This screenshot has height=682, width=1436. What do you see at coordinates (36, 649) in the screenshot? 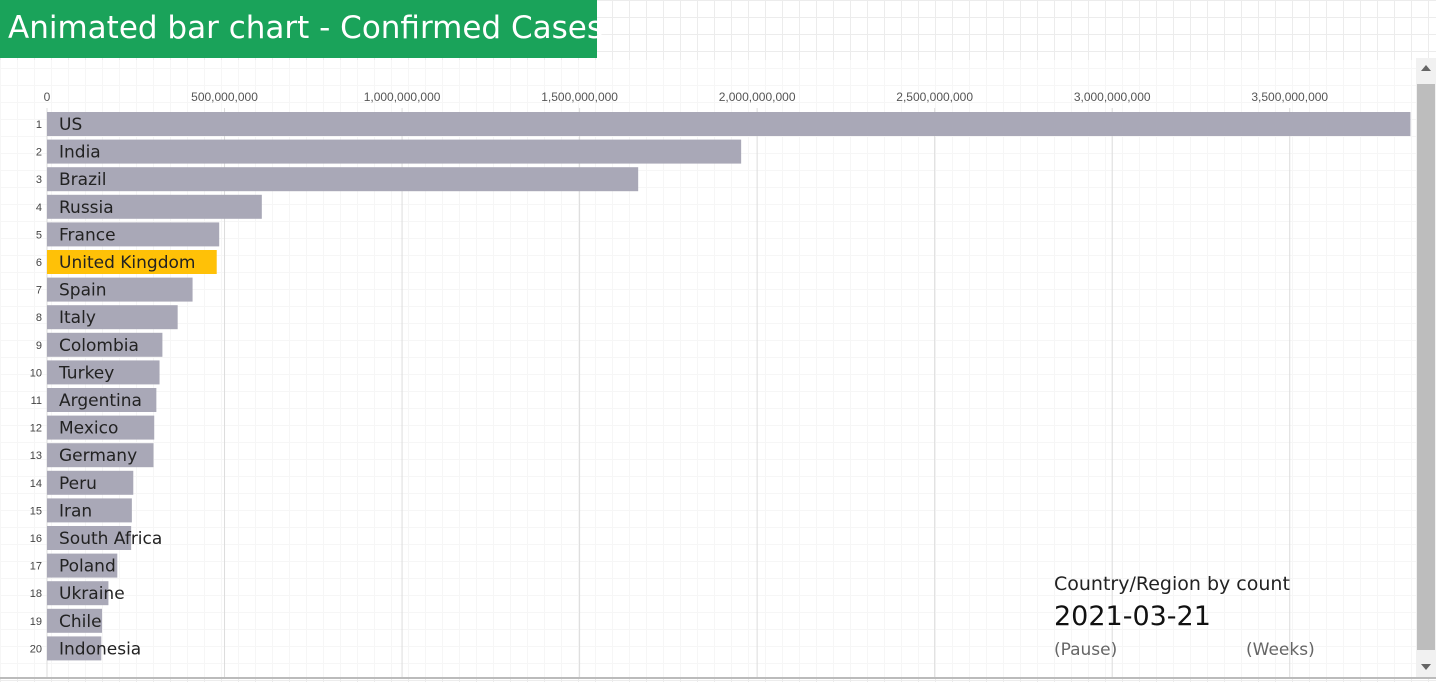
I see `rank-label: 20` at bounding box center [36, 649].